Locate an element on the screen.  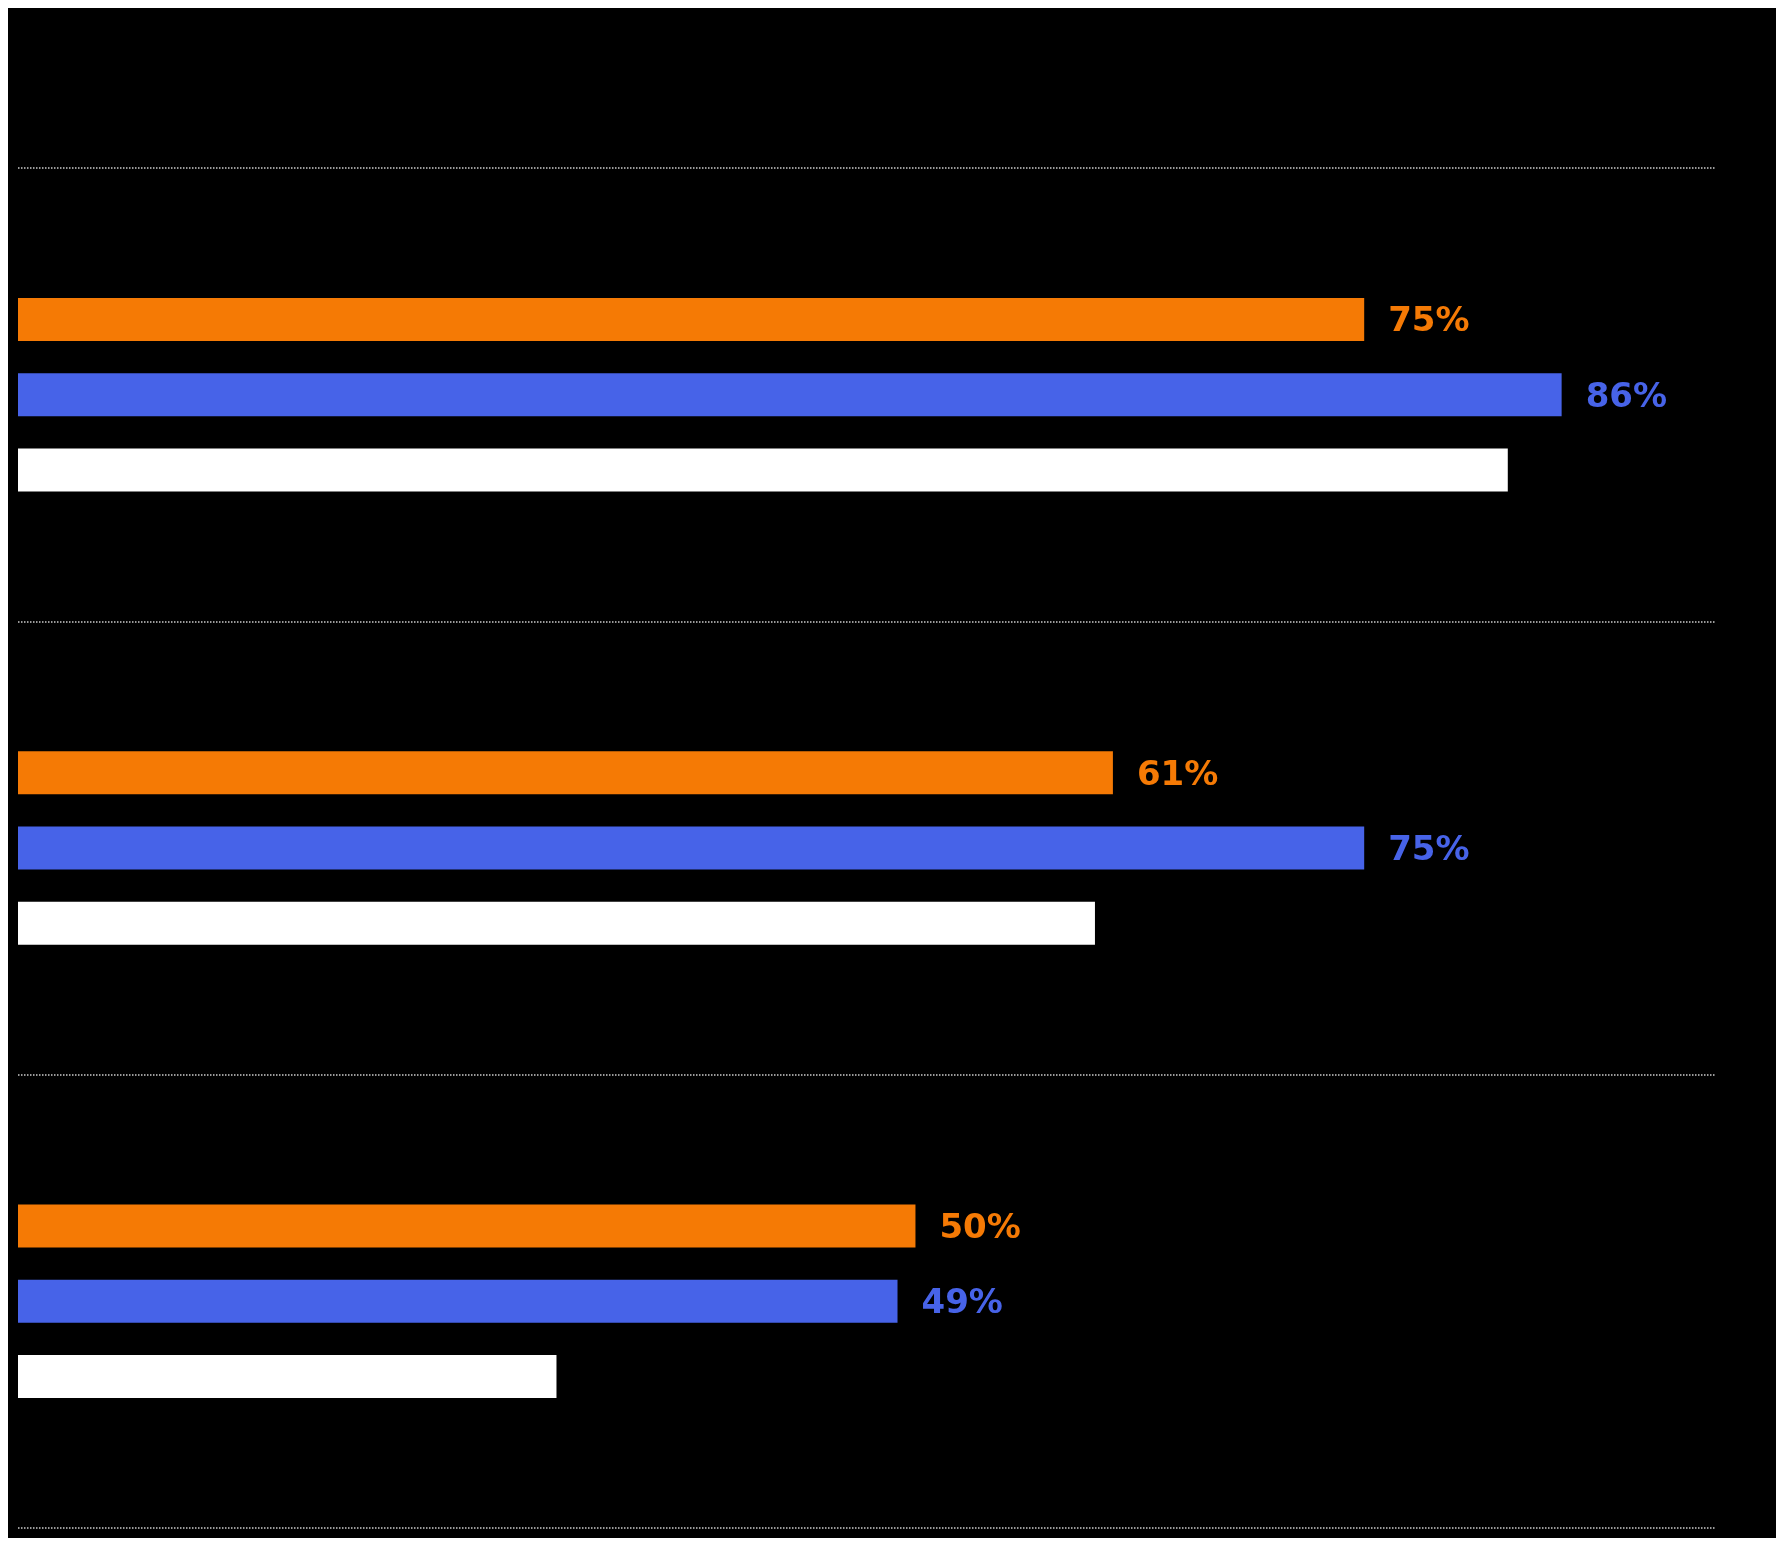
data-label: 61% is located at coordinates (1177, 772).